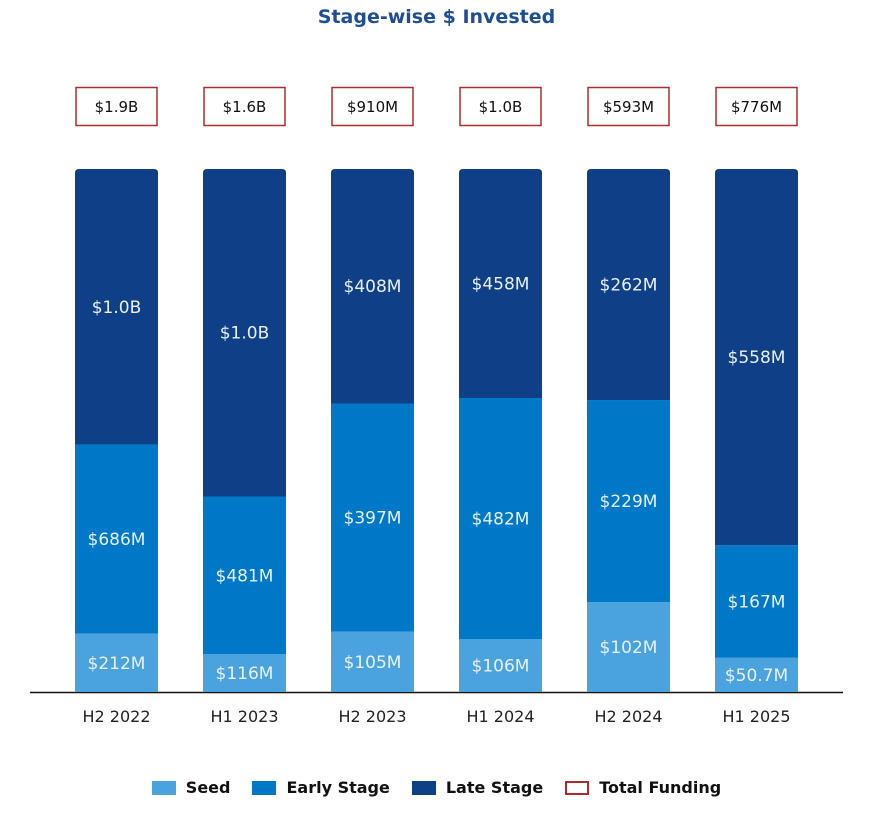 The height and width of the screenshot is (819, 873). Describe the element at coordinates (436, 17) in the screenshot. I see `chart-title: Stage-wise $ Invested` at that location.